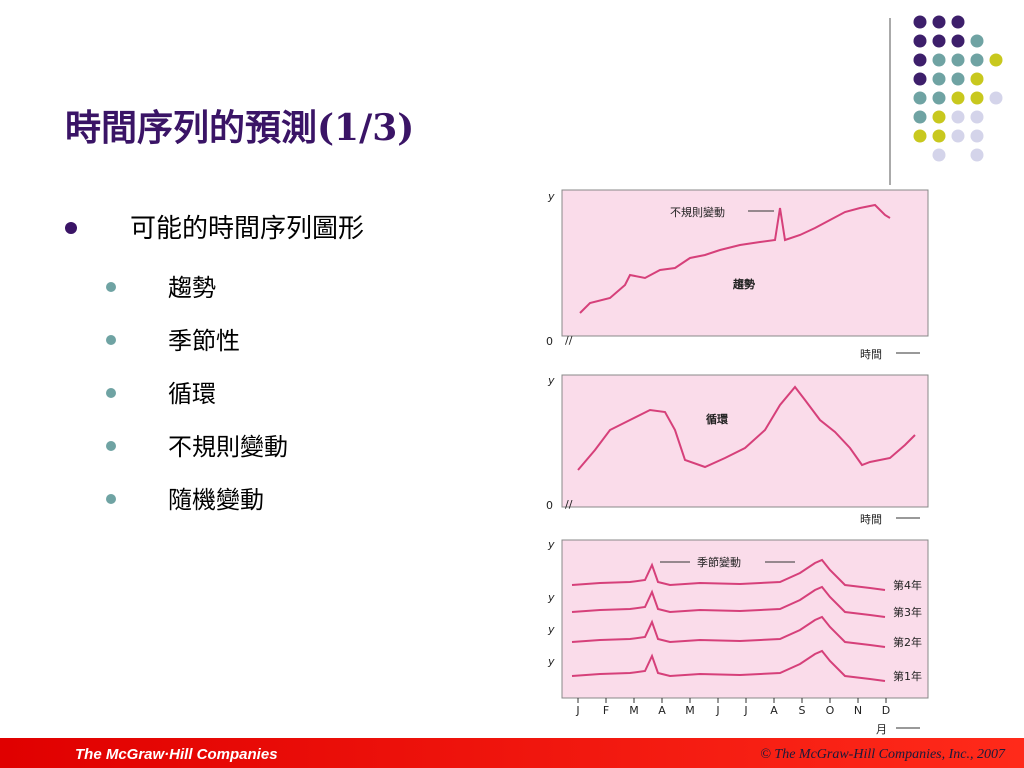 This screenshot has width=1024, height=768. I want to click on panel-label: 趨勢, so click(743, 284).